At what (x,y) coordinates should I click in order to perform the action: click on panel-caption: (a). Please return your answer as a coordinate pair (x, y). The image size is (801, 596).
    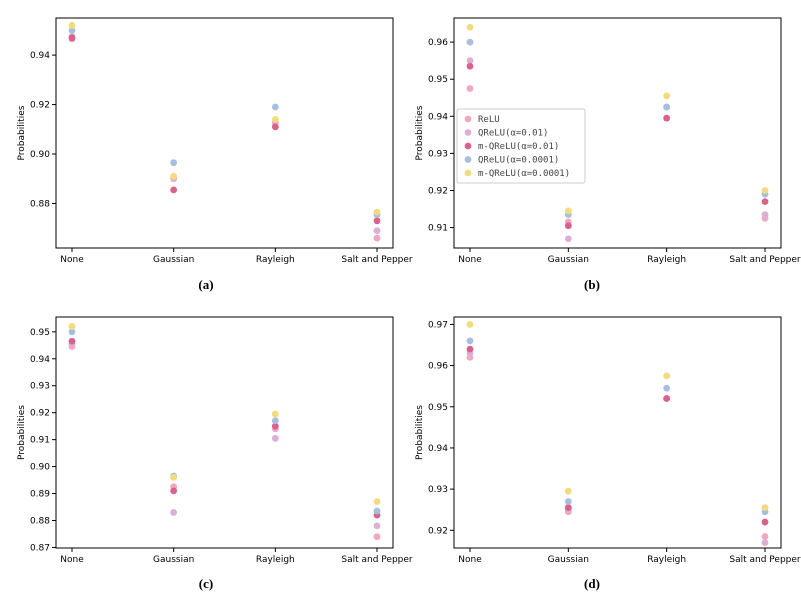
    Looking at the image, I should click on (205, 284).